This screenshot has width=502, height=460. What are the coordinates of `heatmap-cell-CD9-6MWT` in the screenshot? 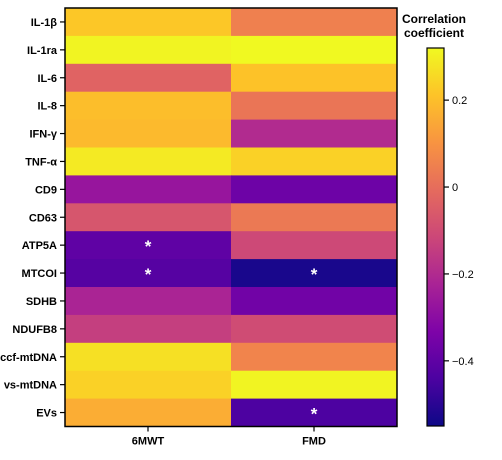 It's located at (148, 189).